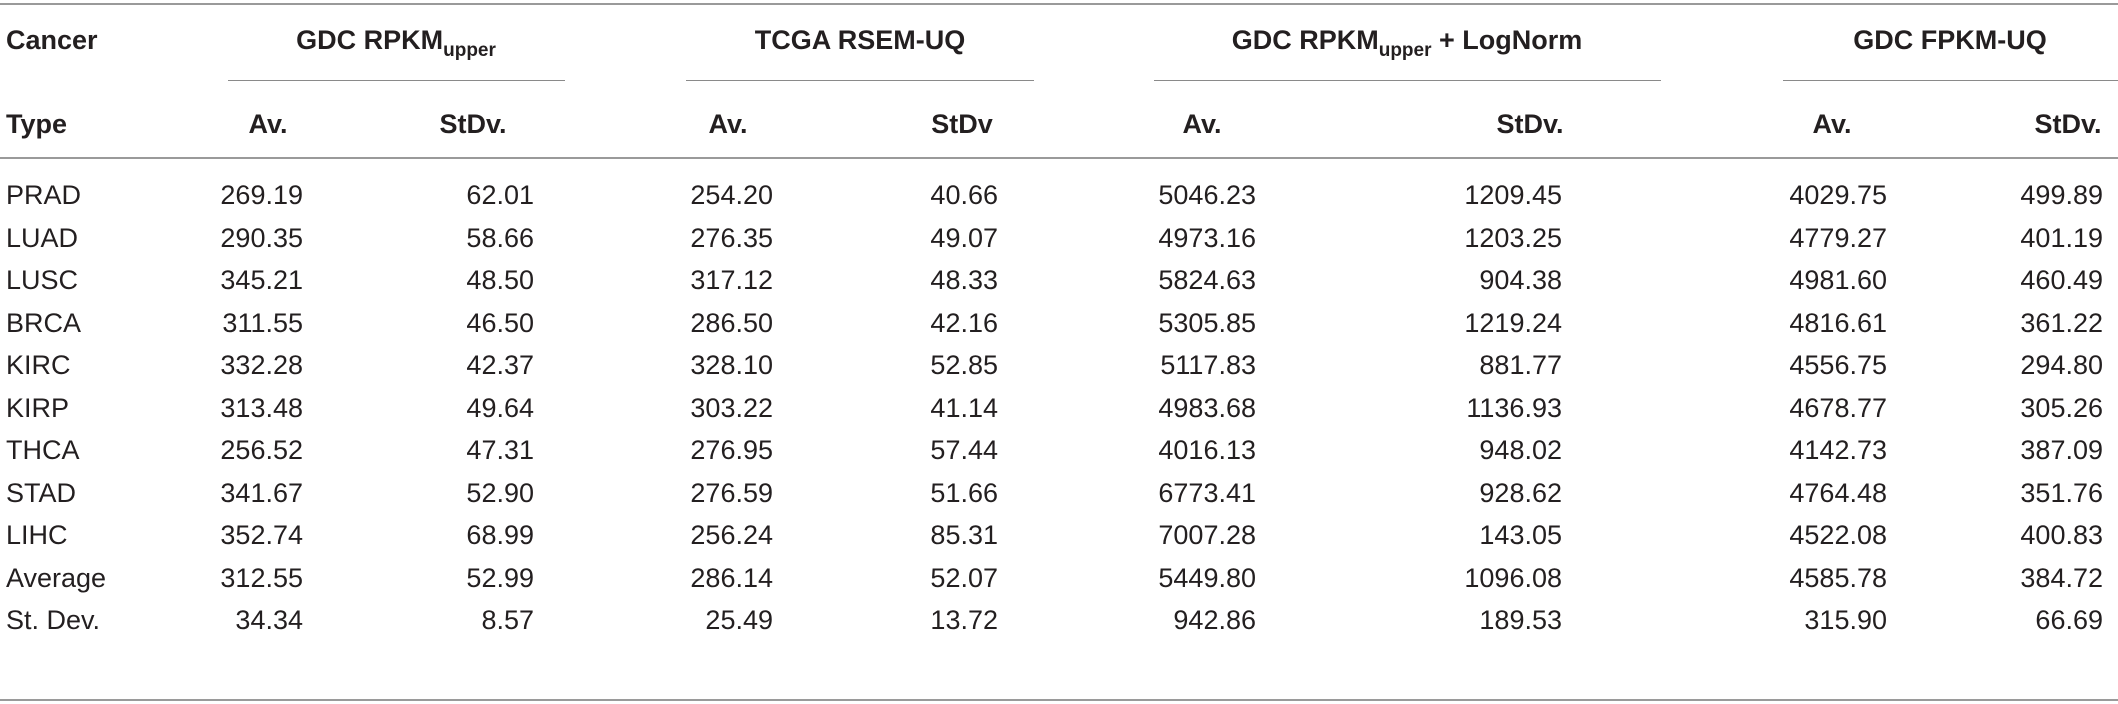 Image resolution: width=2118 pixels, height=704 pixels. Describe the element at coordinates (1207, 493) in the screenshot. I see `table-cell: 6773.41` at that location.